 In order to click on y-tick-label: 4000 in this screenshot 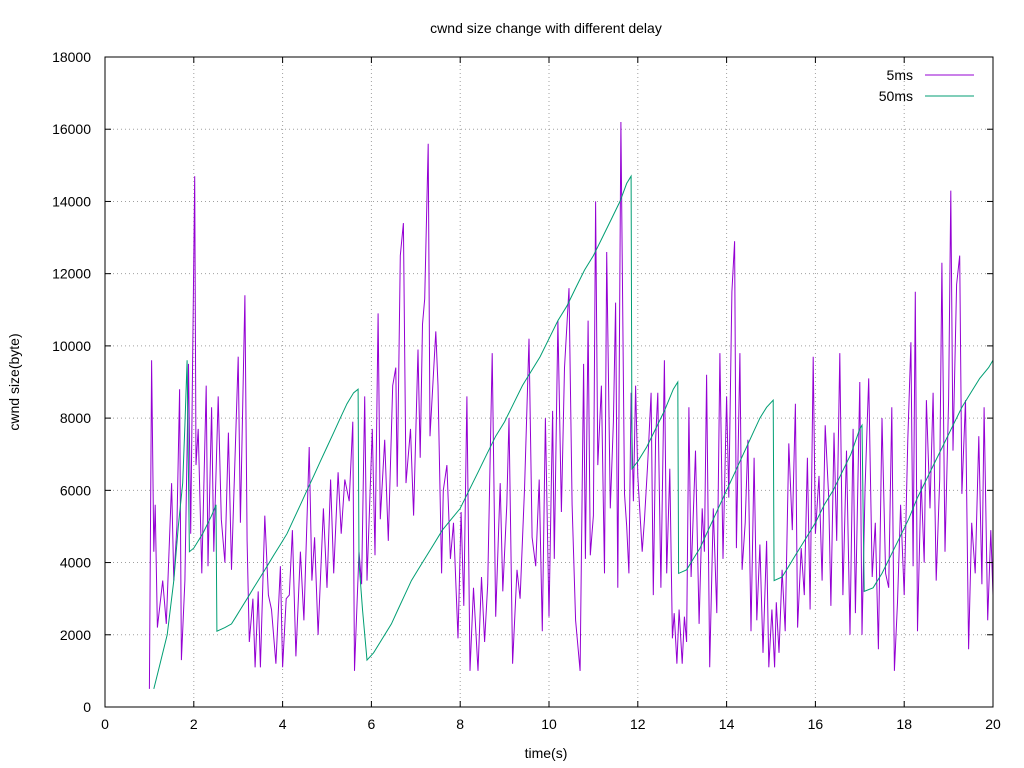, I will do `click(75, 563)`.